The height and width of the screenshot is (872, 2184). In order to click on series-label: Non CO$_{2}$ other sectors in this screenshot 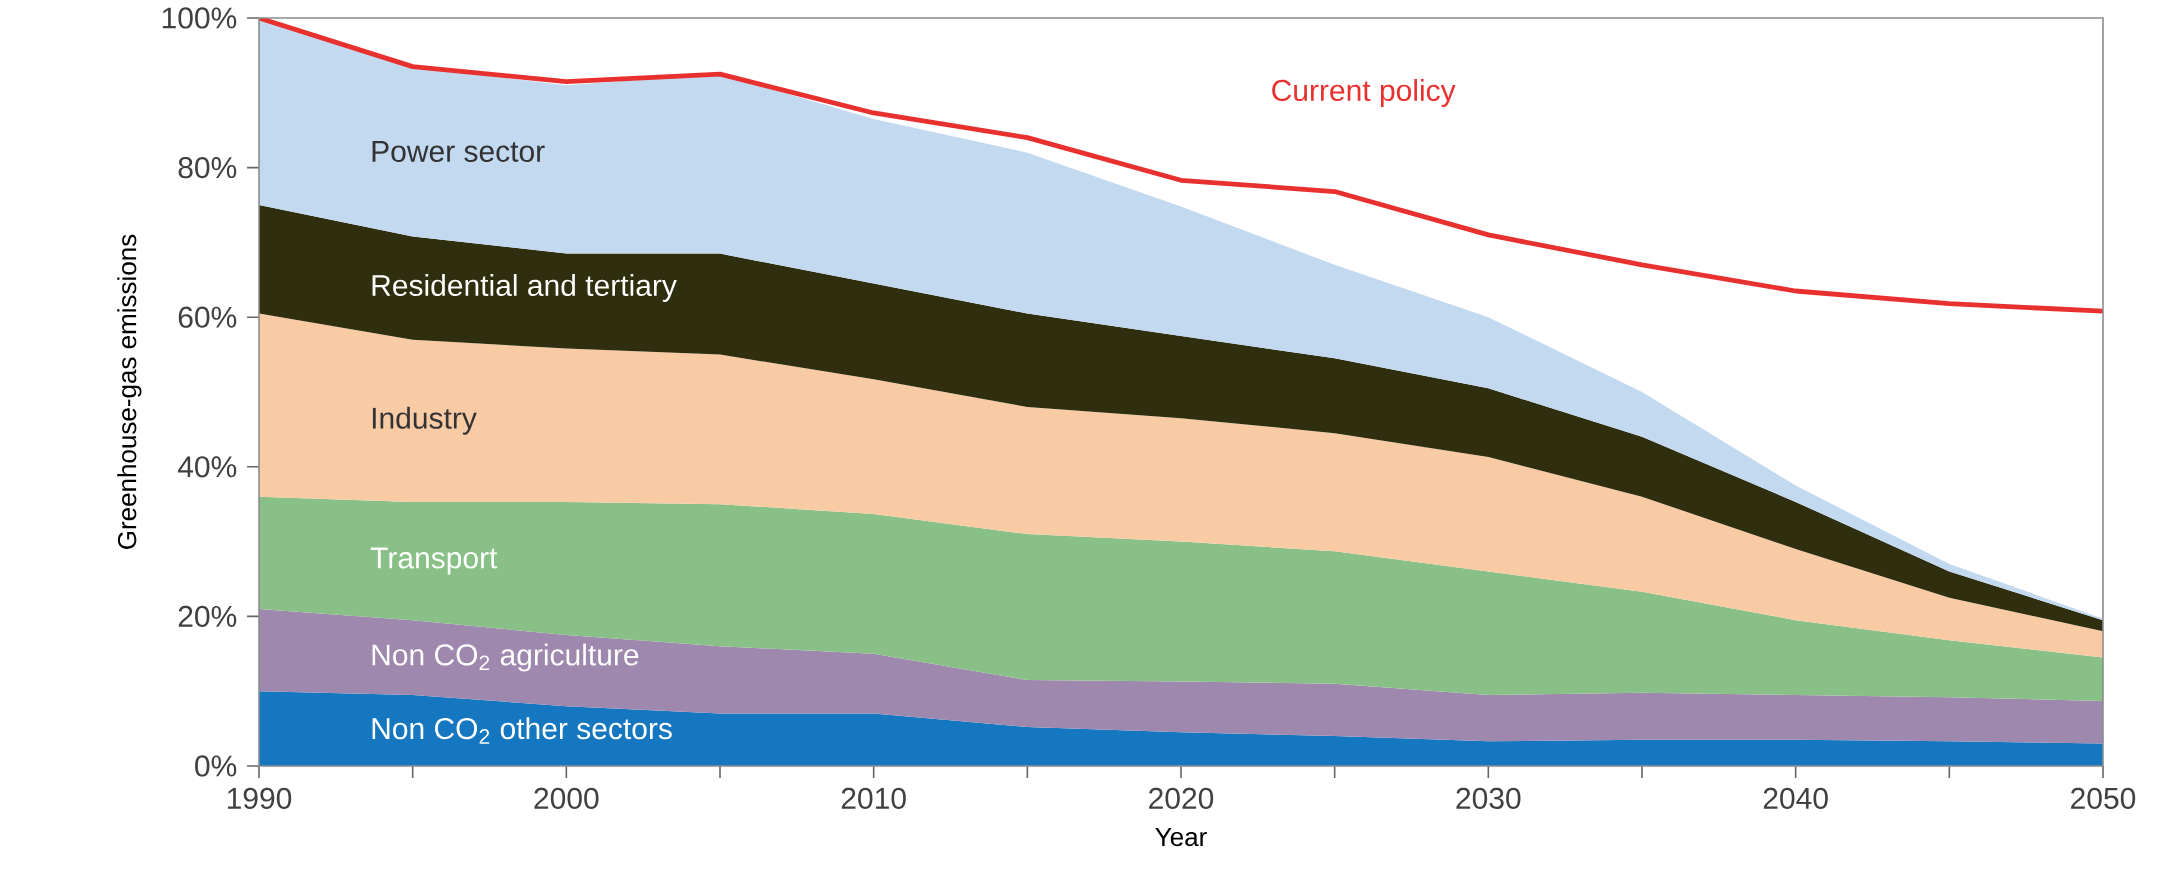, I will do `click(522, 730)`.